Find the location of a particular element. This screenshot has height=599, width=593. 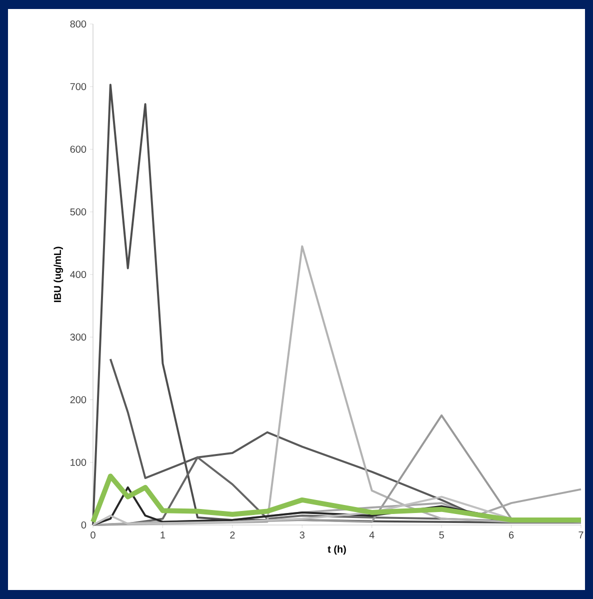

y-tick-label: 0 is located at coordinates (83, 525).